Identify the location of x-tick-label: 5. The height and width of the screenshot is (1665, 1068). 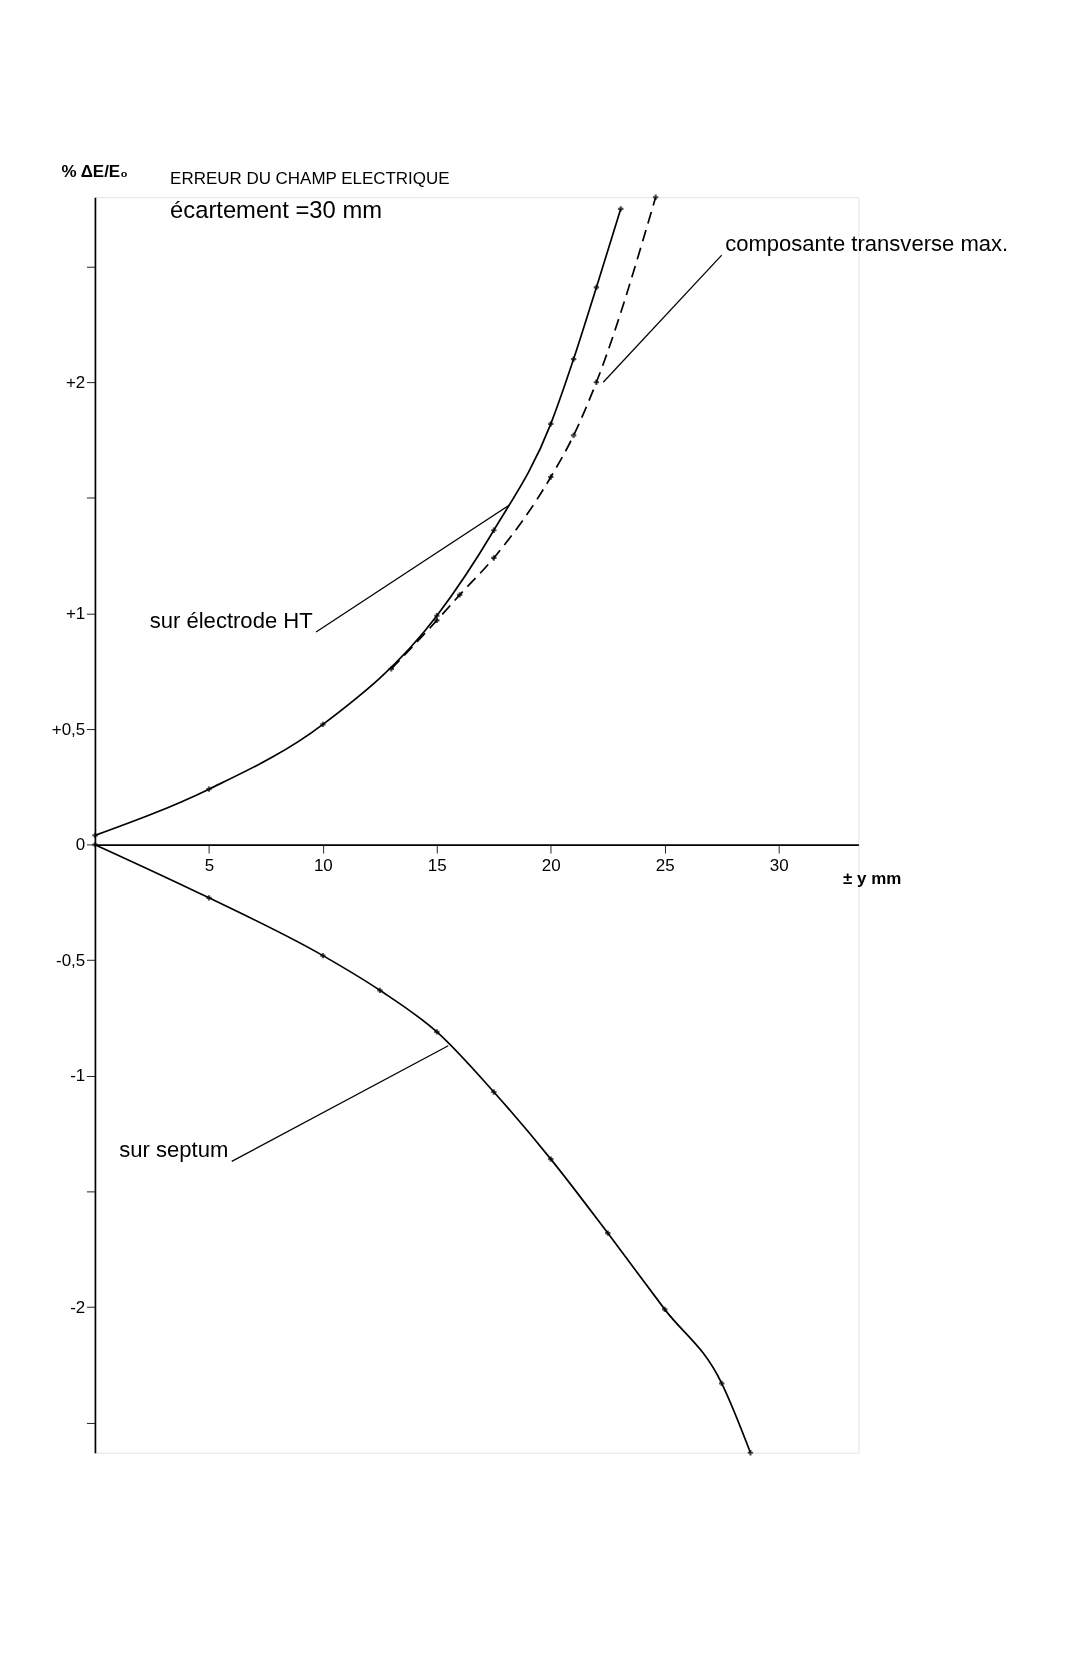
(209, 865).